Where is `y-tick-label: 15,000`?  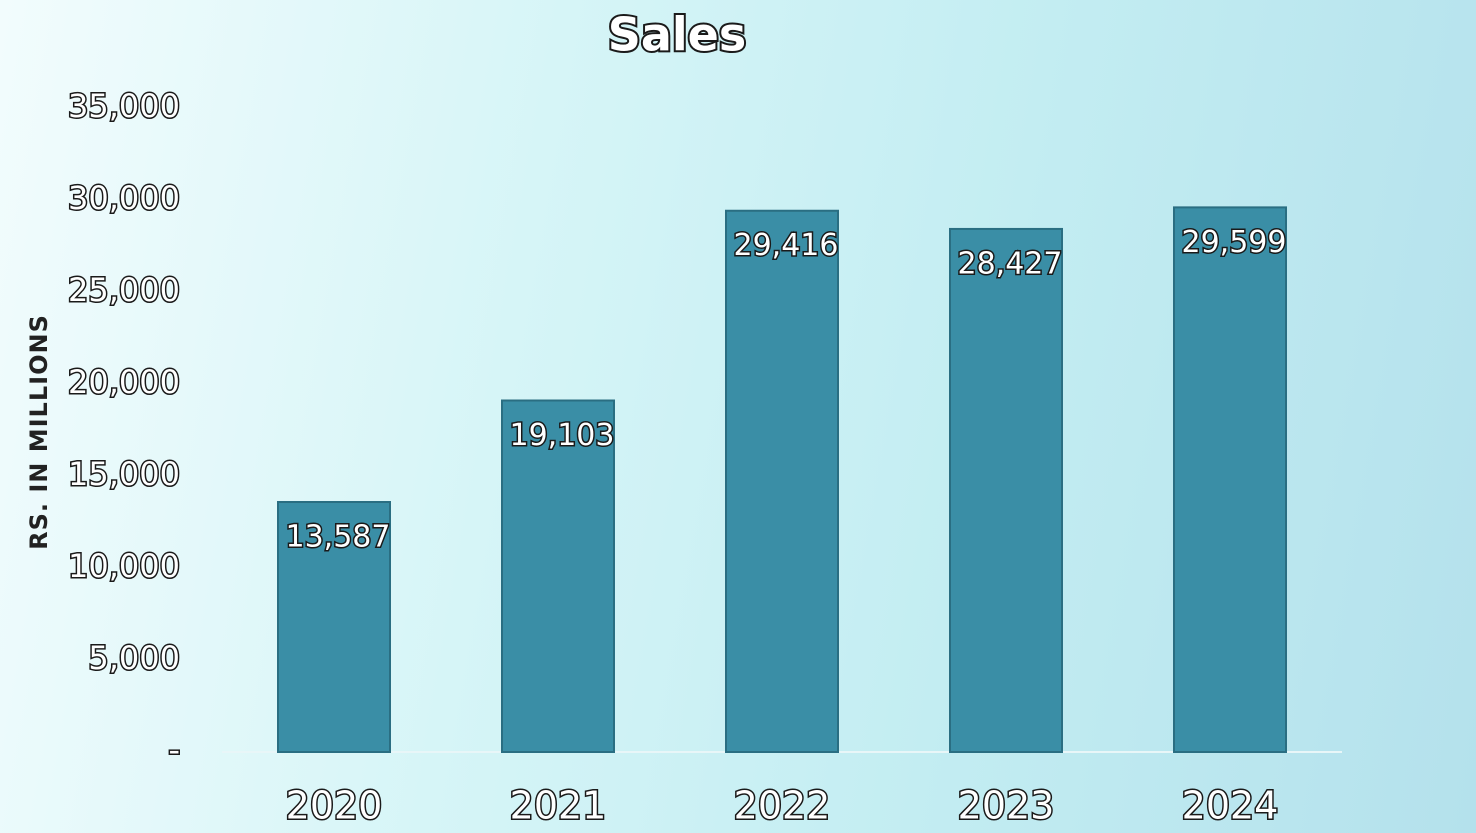
y-tick-label: 15,000 is located at coordinates (124, 474).